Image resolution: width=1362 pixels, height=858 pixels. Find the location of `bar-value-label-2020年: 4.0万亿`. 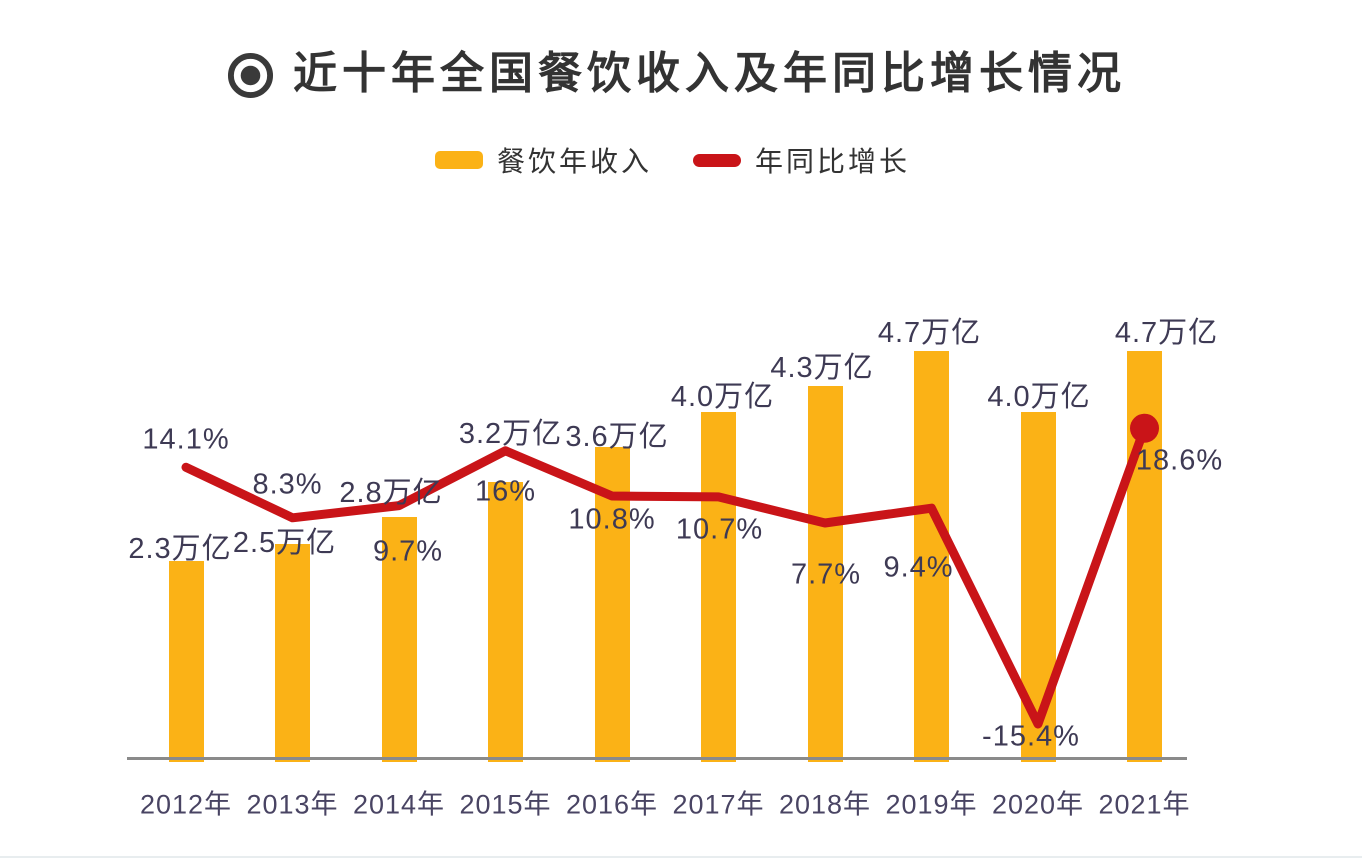

bar-value-label-2020年: 4.0万亿 is located at coordinates (1039, 397).